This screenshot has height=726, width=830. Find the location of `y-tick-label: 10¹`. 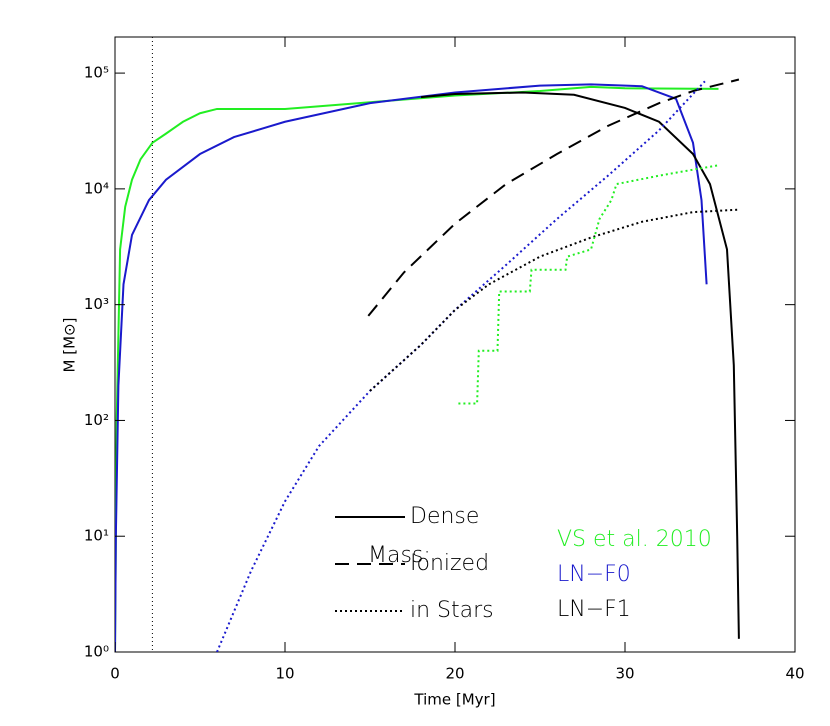

y-tick-label: 10¹ is located at coordinates (96, 536).